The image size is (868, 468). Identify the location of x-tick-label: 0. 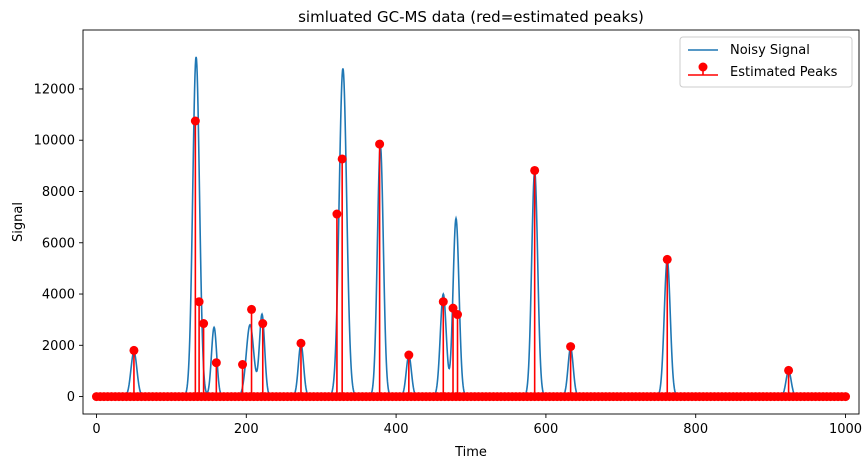
(96, 429).